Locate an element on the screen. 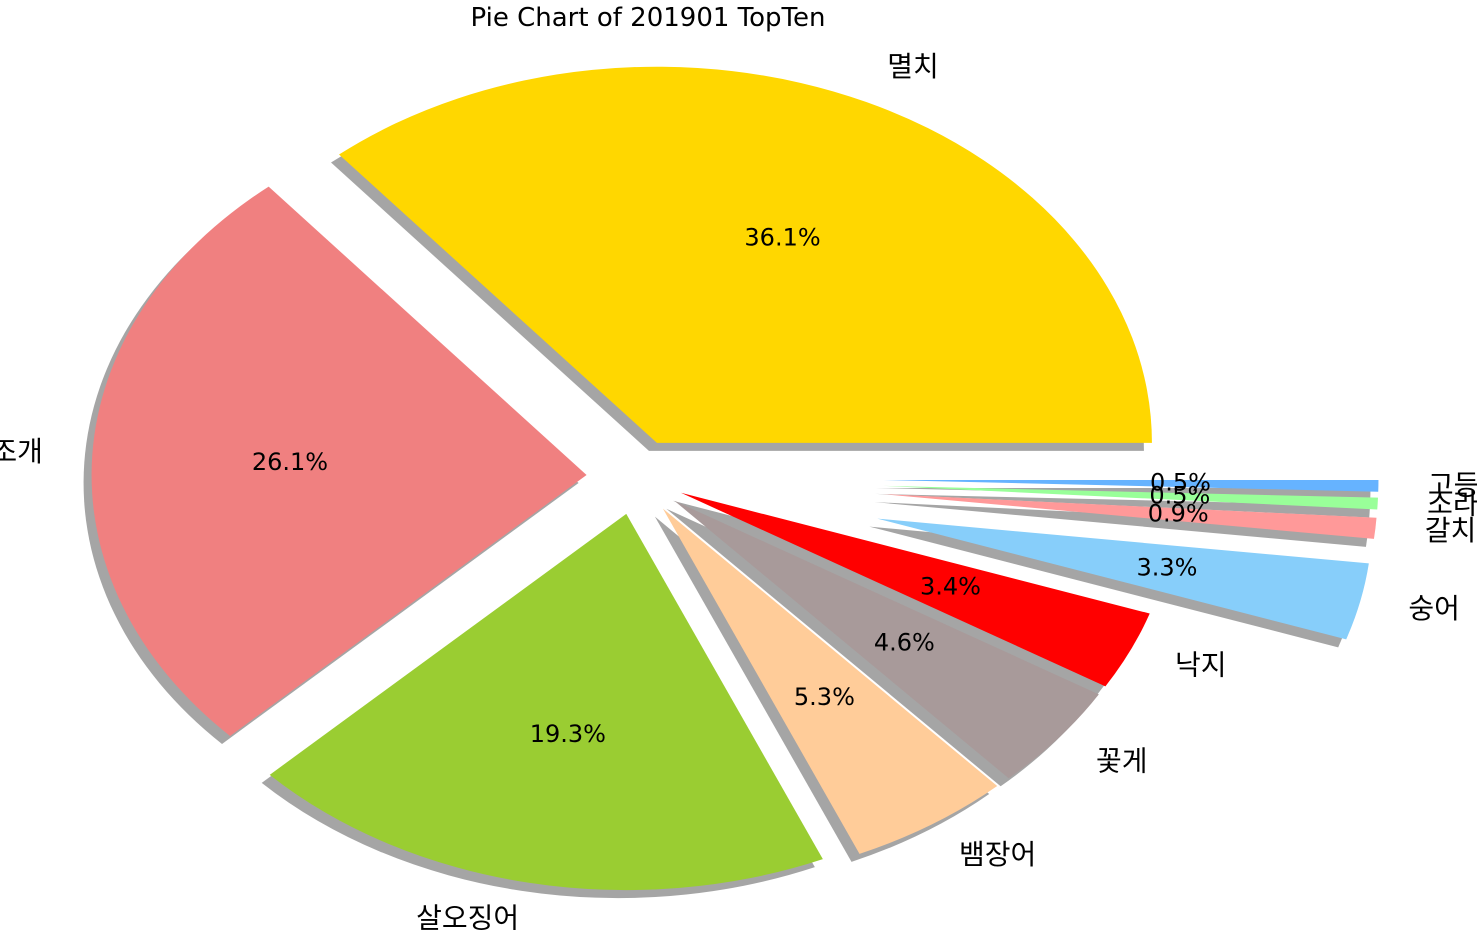  pie-category-label: 갈치류 is located at coordinates (1451, 530).